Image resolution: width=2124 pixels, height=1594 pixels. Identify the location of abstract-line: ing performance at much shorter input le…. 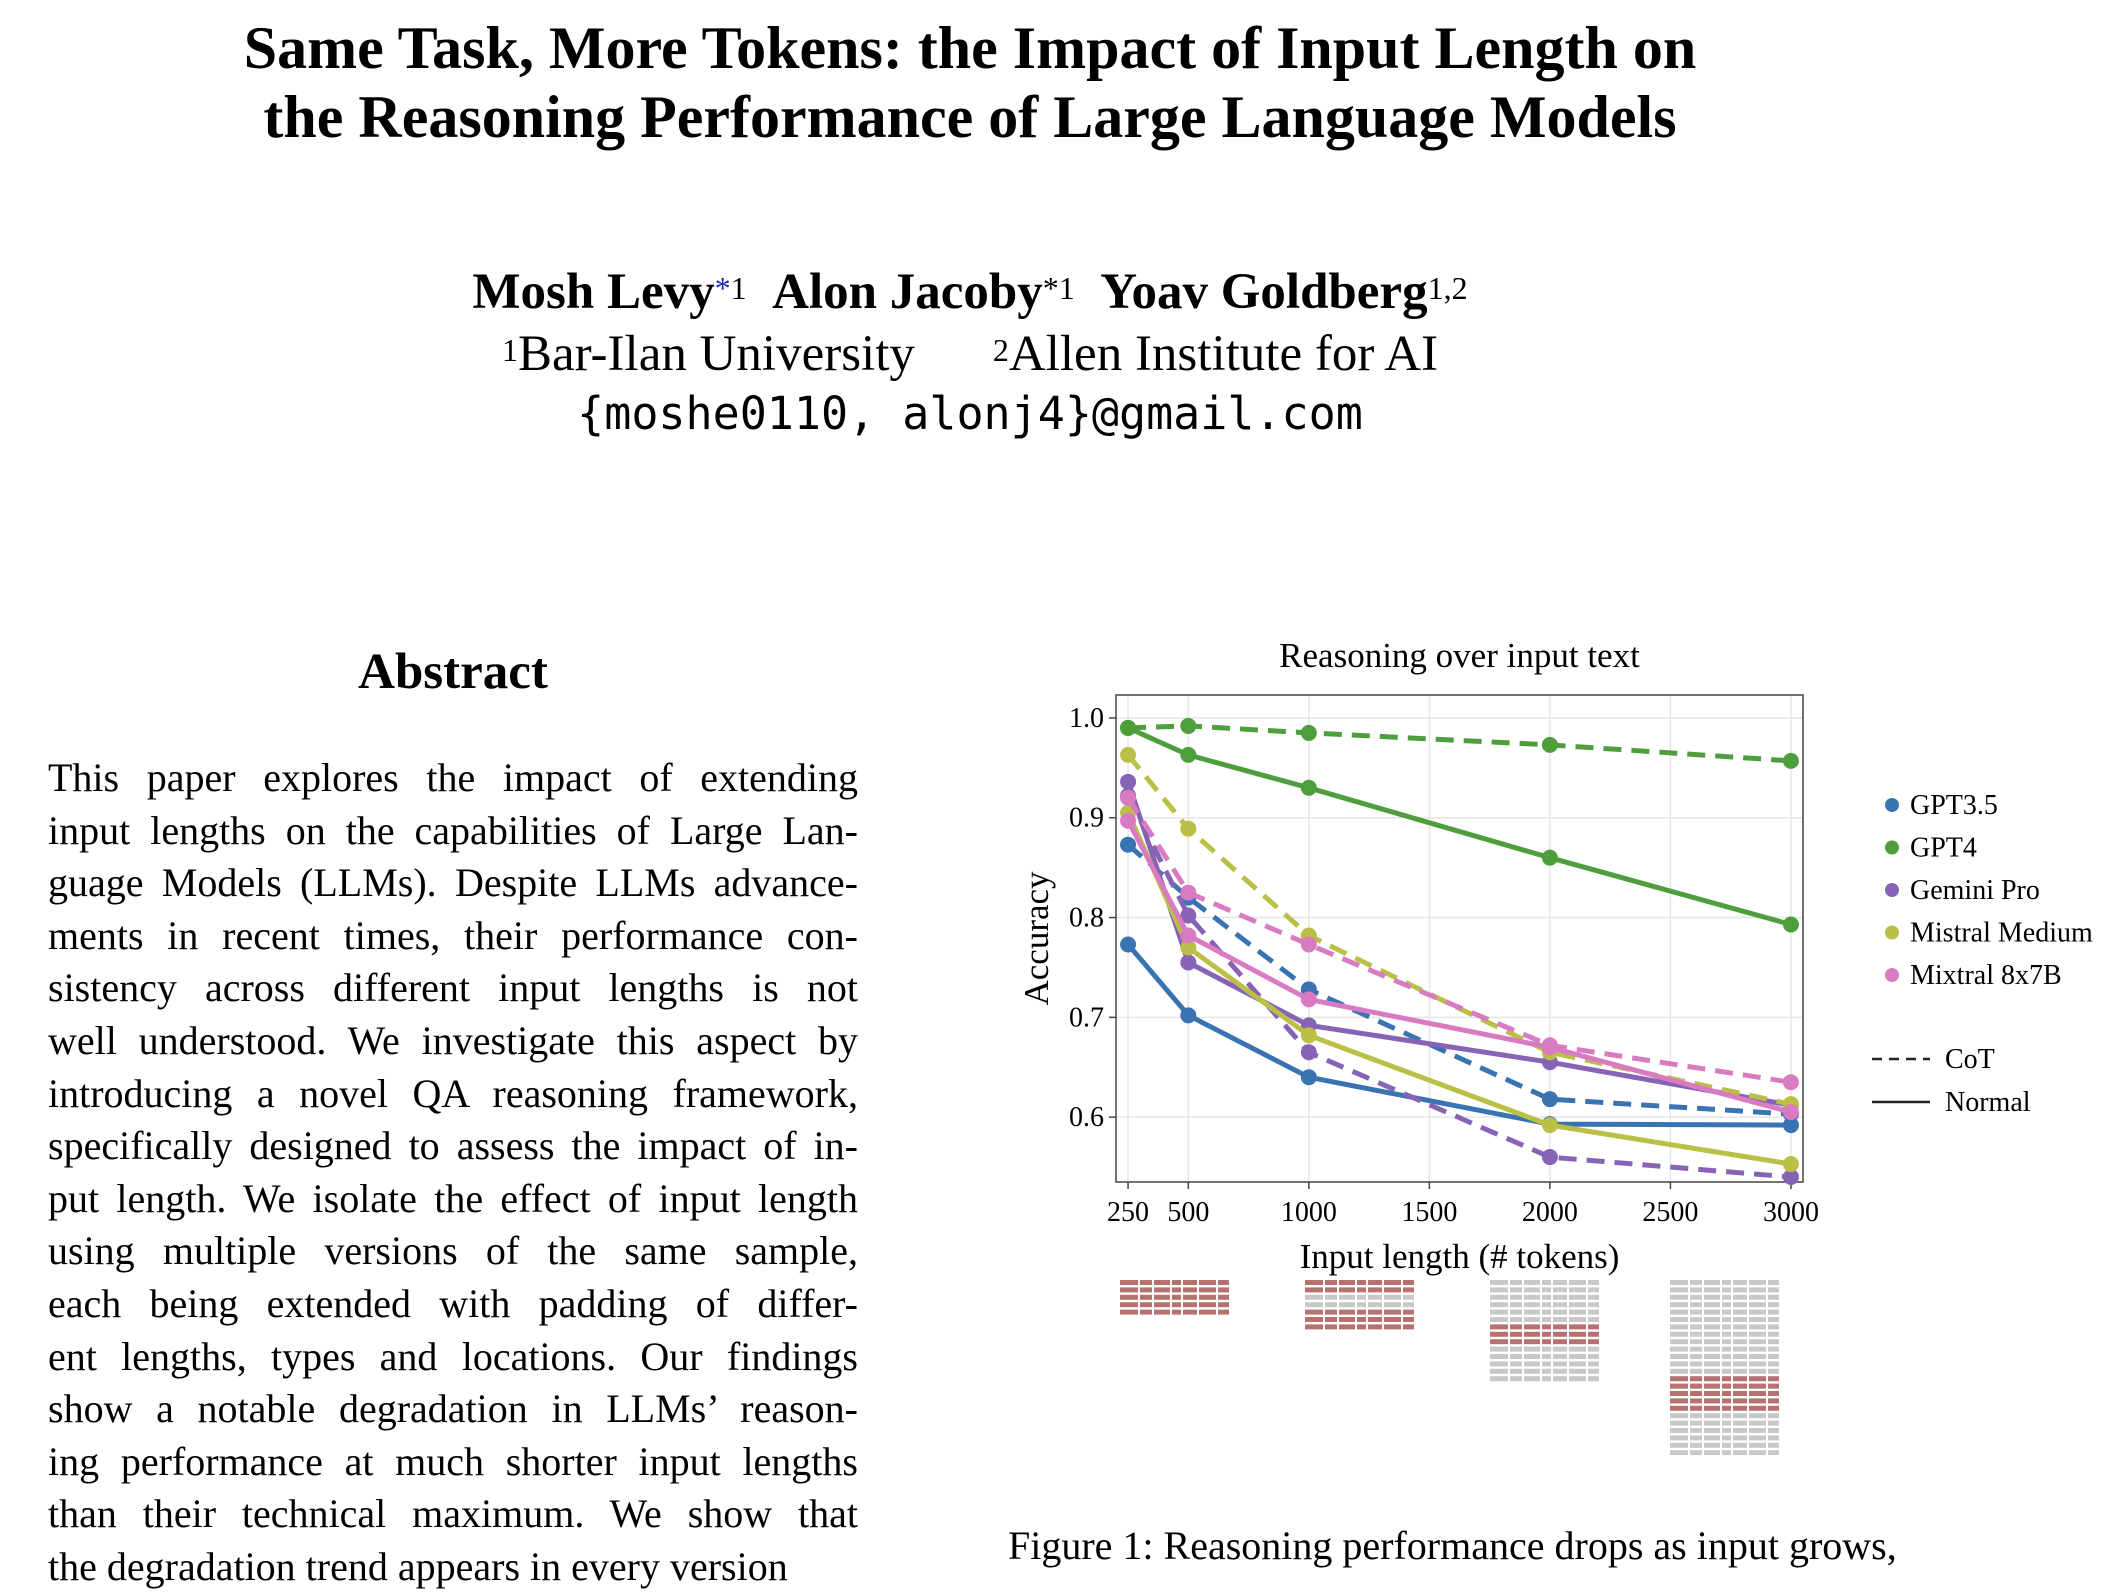
(453, 1461).